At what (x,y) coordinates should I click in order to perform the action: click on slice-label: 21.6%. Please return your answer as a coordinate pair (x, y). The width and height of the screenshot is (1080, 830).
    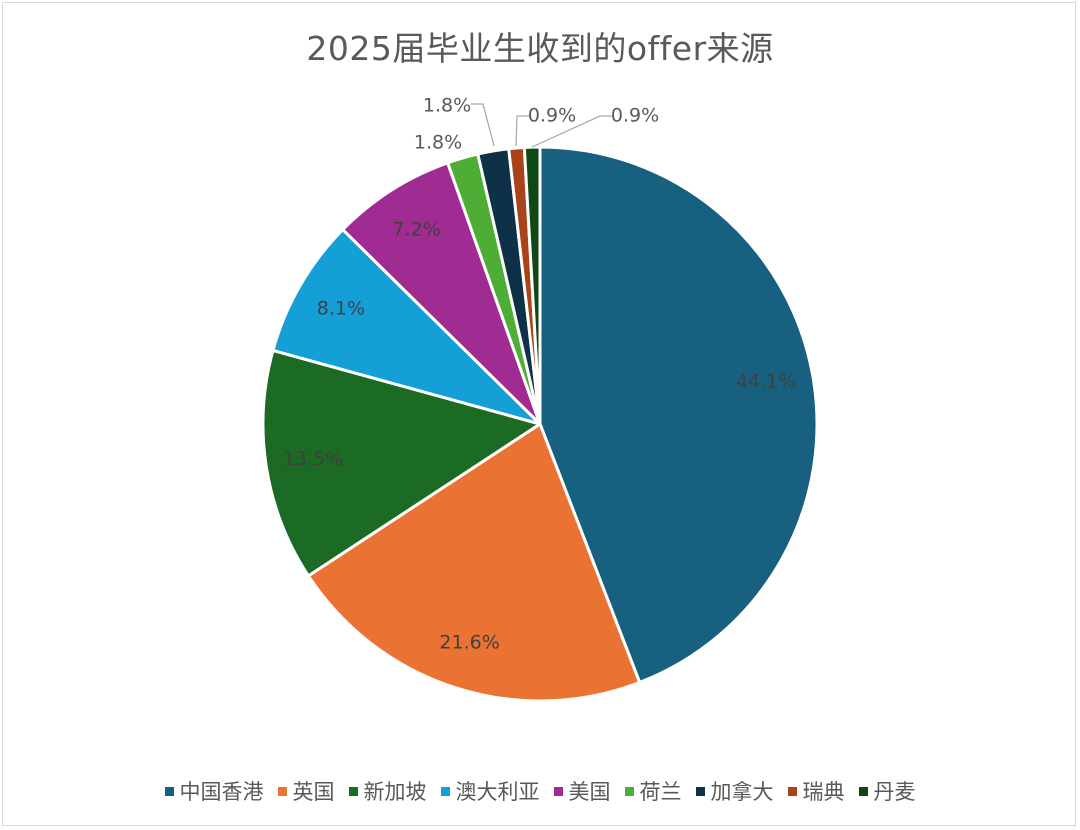
    Looking at the image, I should click on (469, 642).